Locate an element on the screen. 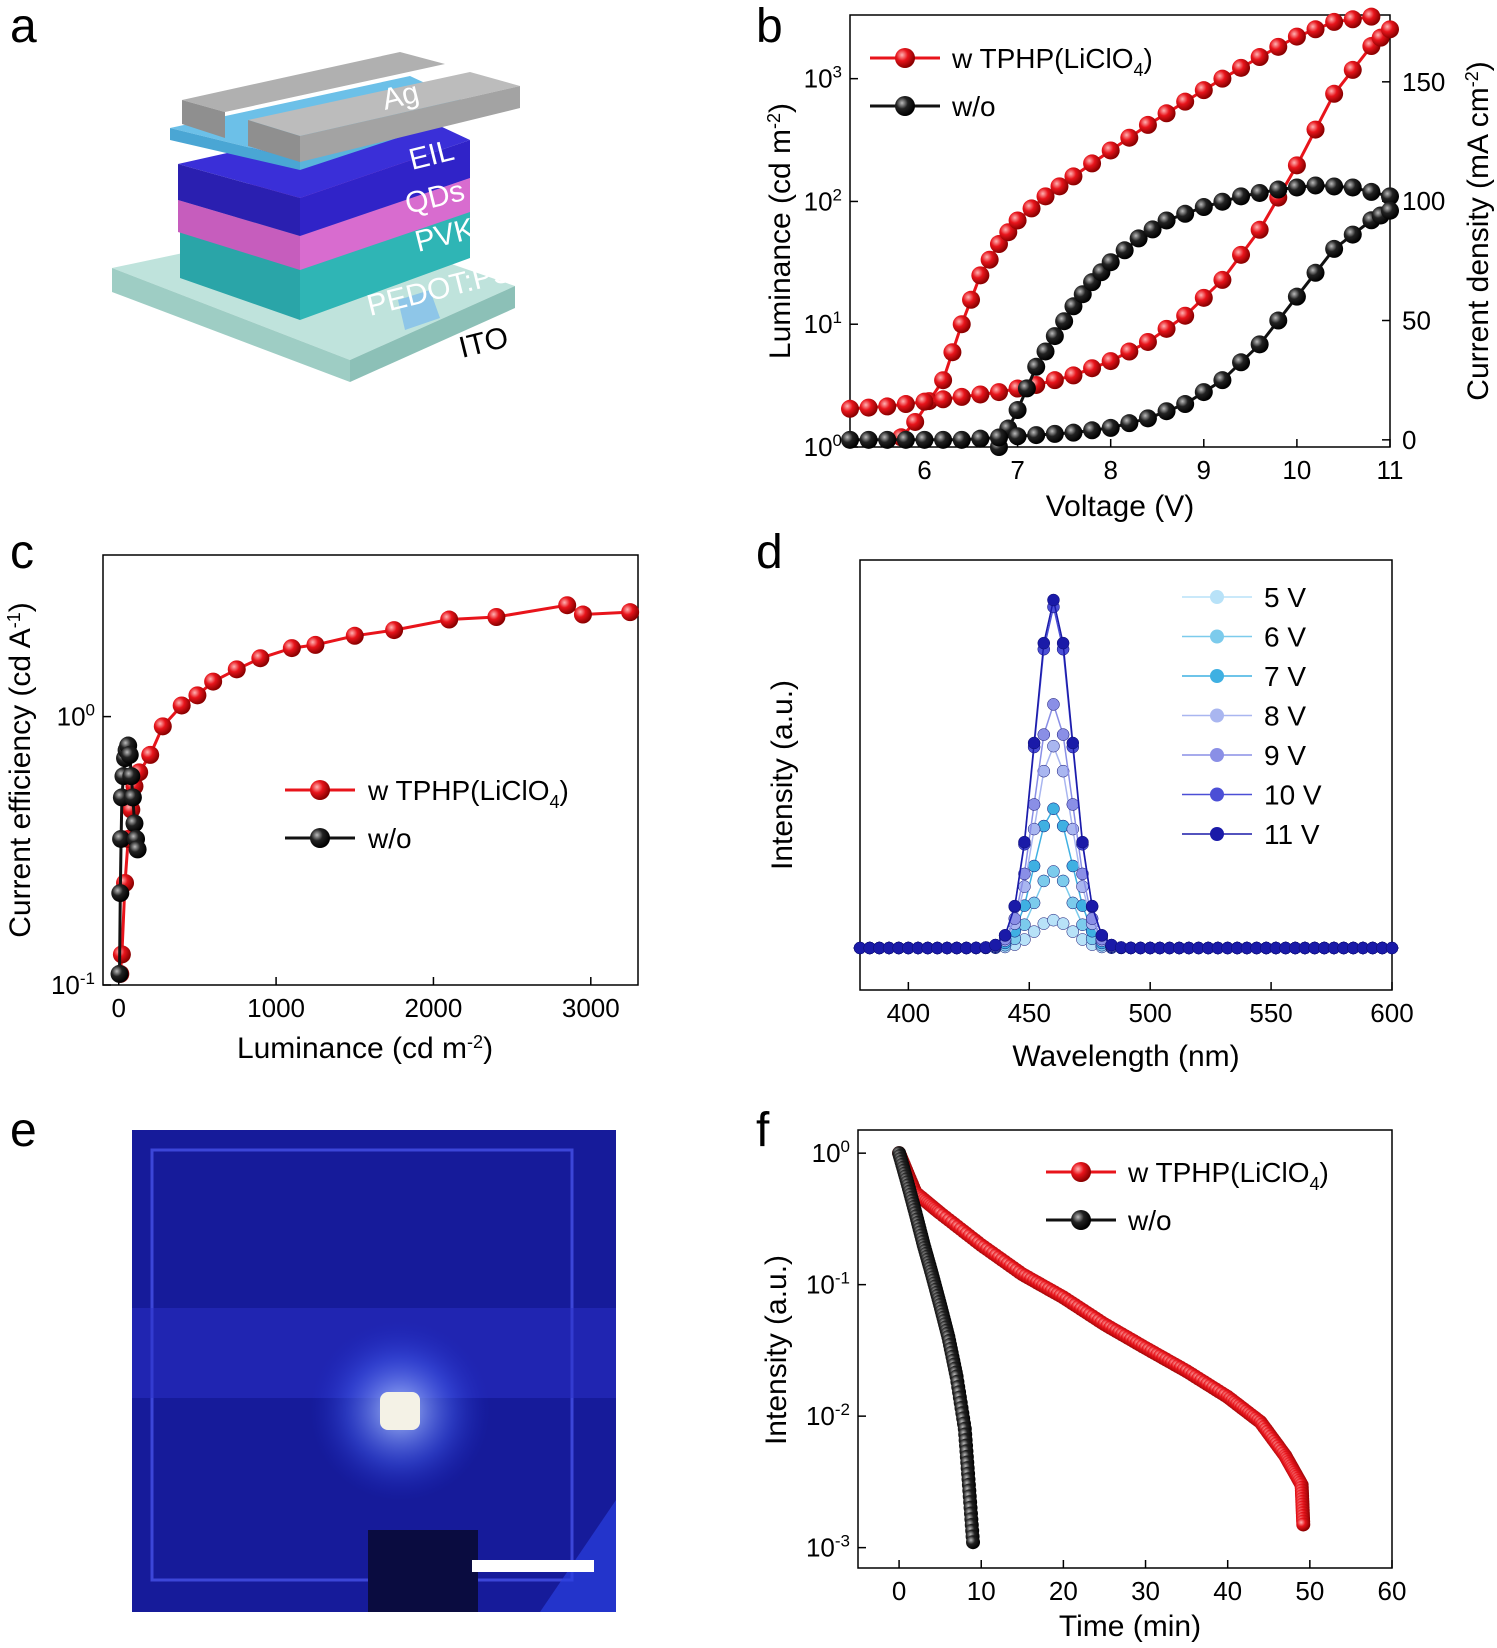  legend-marker is located at coordinates (1217, 636).